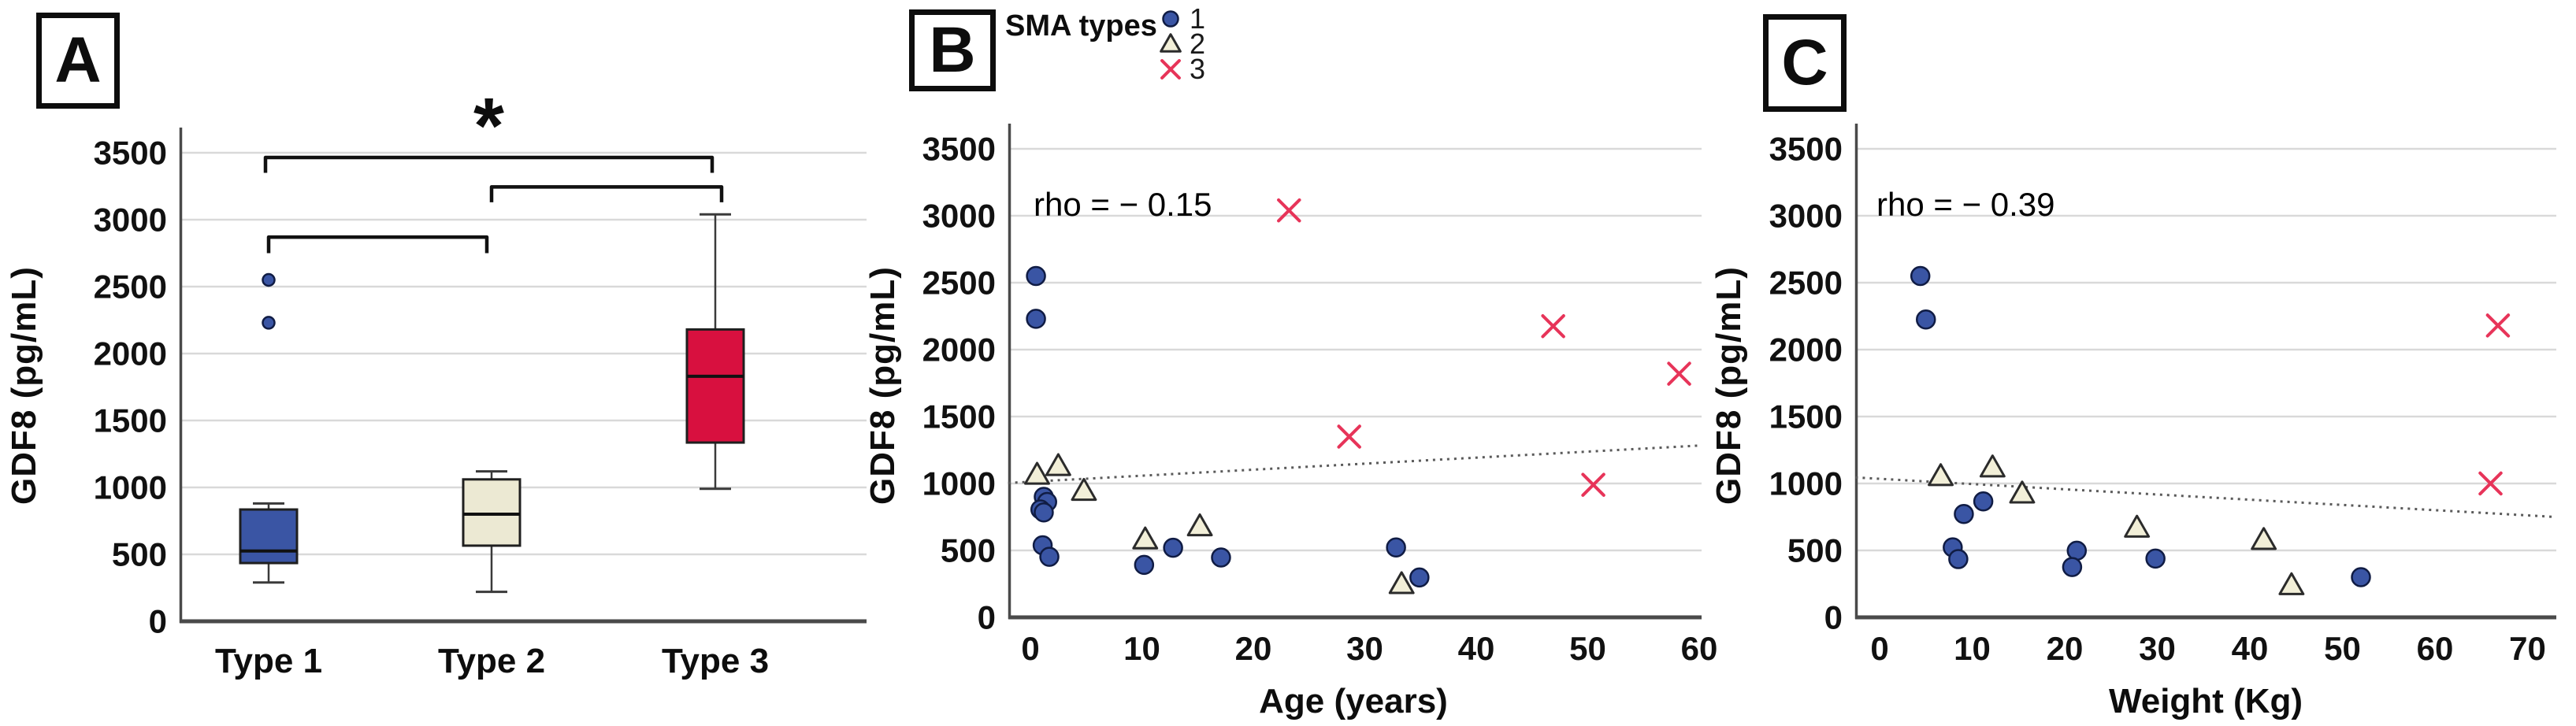  I want to click on x-tick-labels: 0 10 20 30 40 50 60 70, so click(2208, 648).